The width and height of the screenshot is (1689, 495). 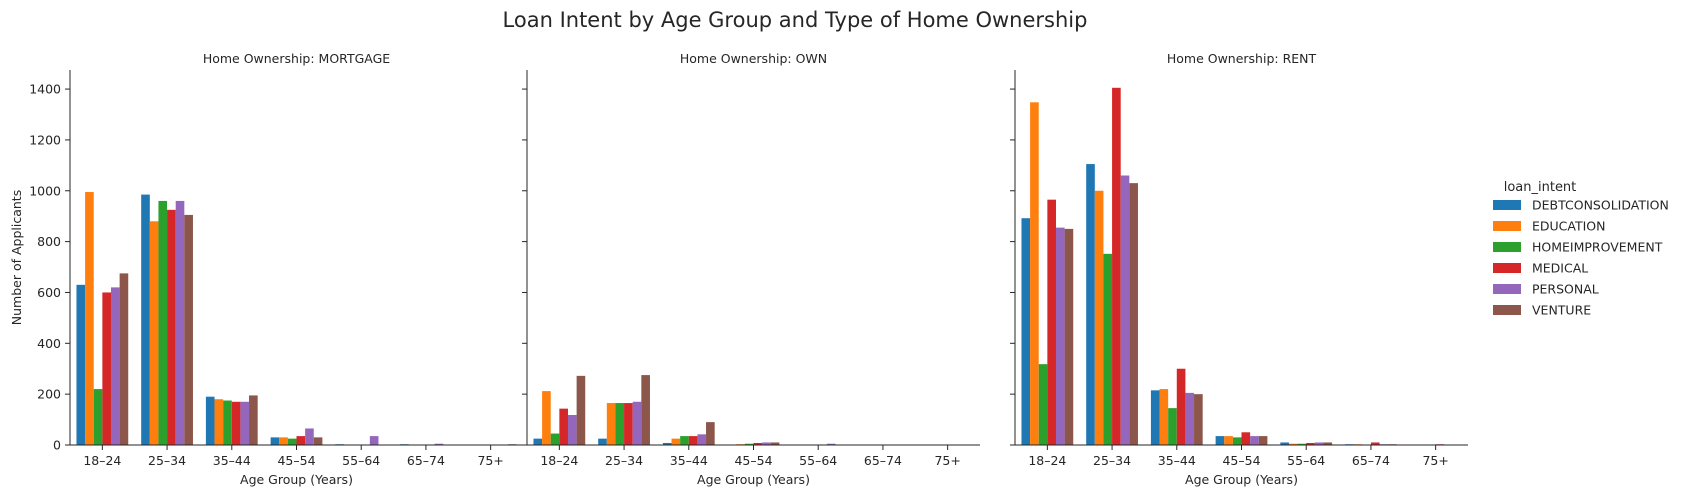 I want to click on legend-label-homeimprovement: HOMEIMPROVEMENT, so click(x=1597, y=247).